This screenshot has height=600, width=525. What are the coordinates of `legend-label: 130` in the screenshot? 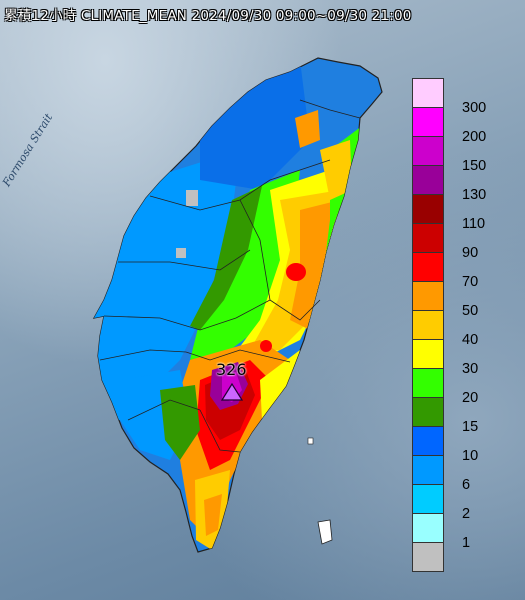 It's located at (474, 195).